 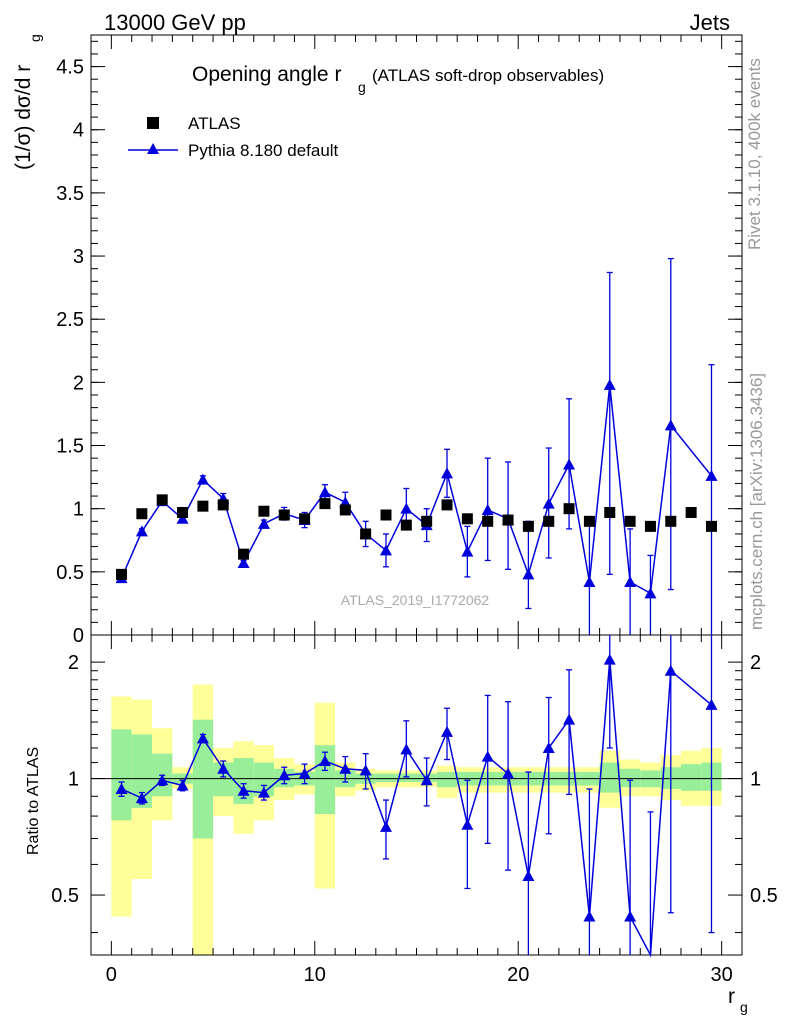 I want to click on xlabel: r, so click(x=731, y=996).